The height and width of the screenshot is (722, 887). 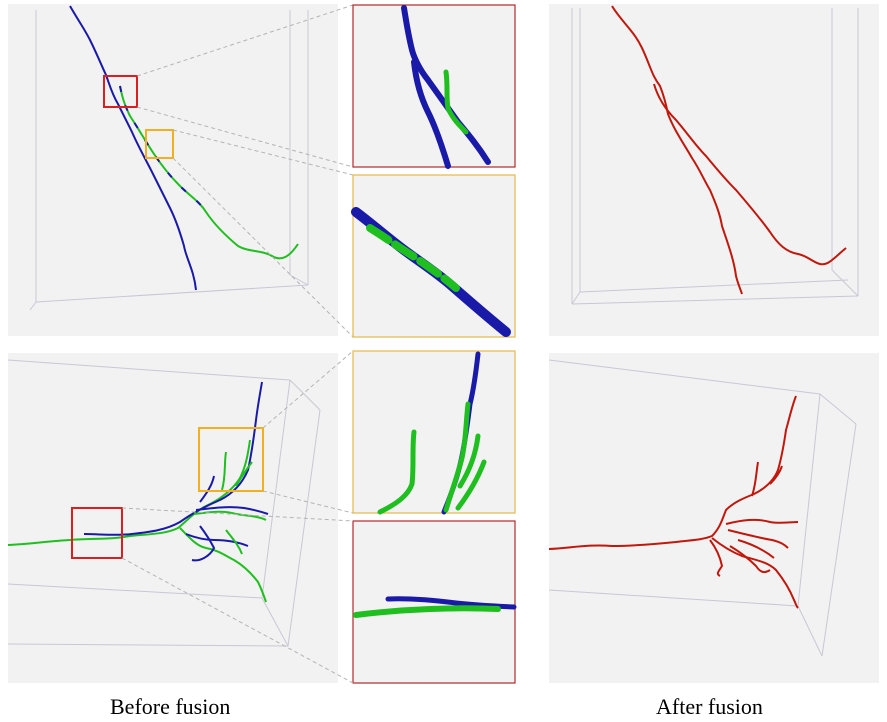 I want to click on bottom-before-blue-trunk, so click(x=173, y=458).